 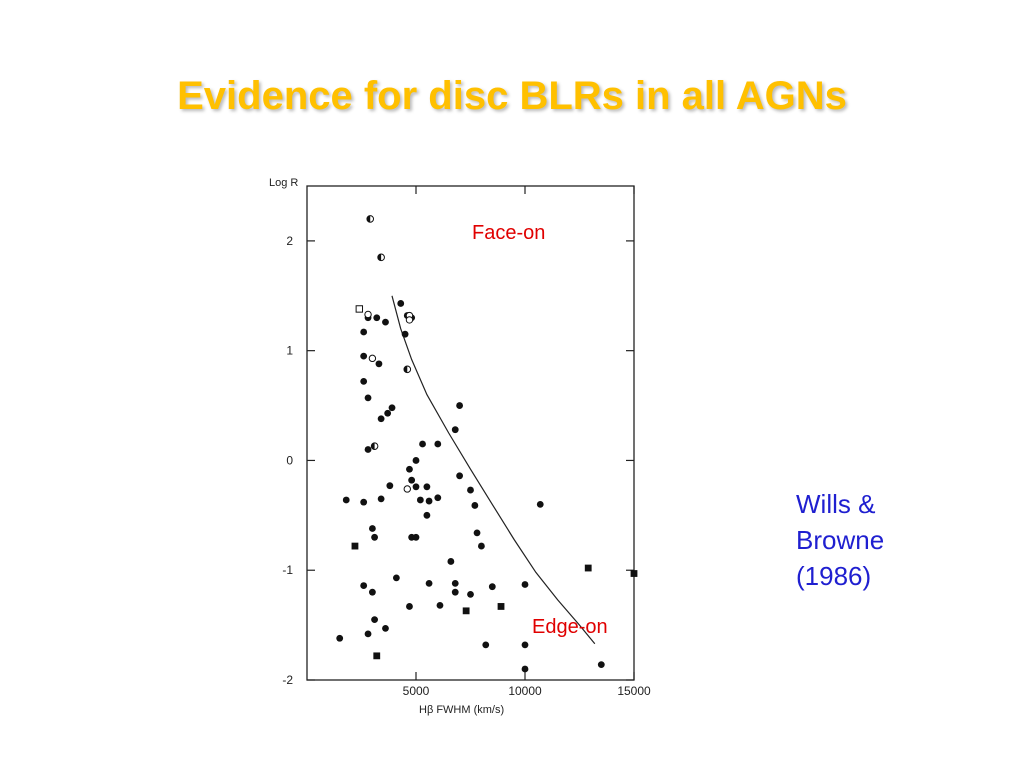 I want to click on citation: Wills & Browne (1986), so click(x=840, y=540).